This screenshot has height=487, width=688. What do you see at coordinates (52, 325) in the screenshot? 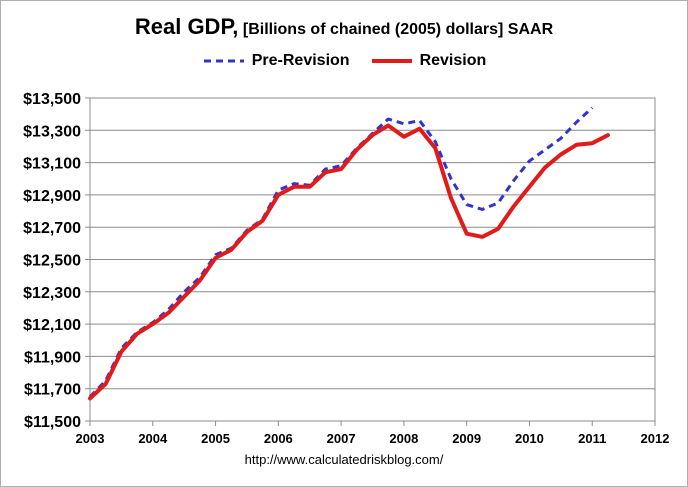
I see `y-tick-label: $12,100` at bounding box center [52, 325].